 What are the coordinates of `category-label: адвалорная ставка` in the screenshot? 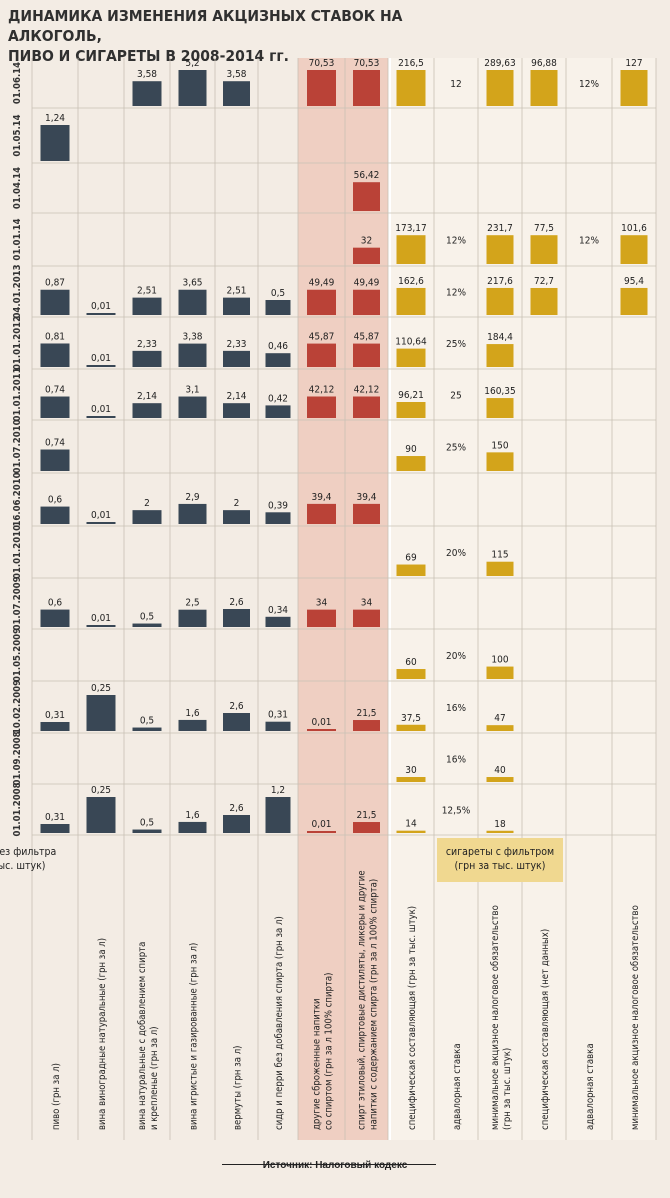 It's located at (457, 1086).